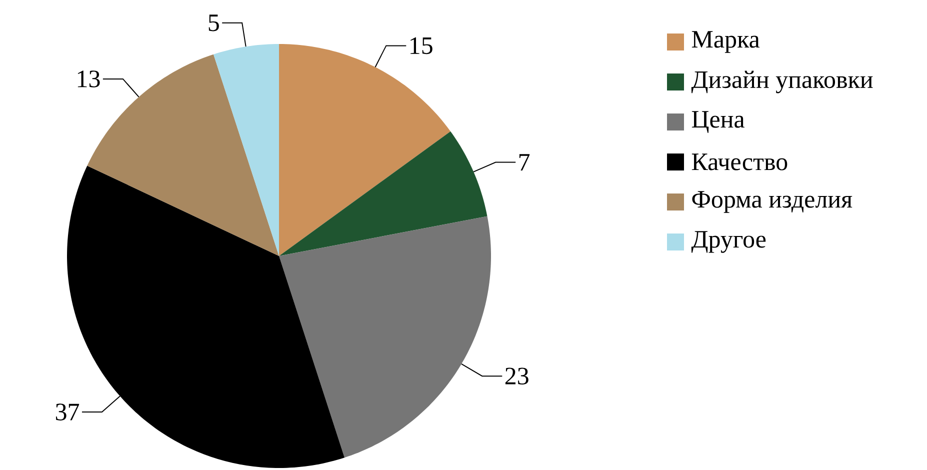 The width and height of the screenshot is (927, 470). What do you see at coordinates (68, 412) in the screenshot?
I see `data-label: 37` at bounding box center [68, 412].